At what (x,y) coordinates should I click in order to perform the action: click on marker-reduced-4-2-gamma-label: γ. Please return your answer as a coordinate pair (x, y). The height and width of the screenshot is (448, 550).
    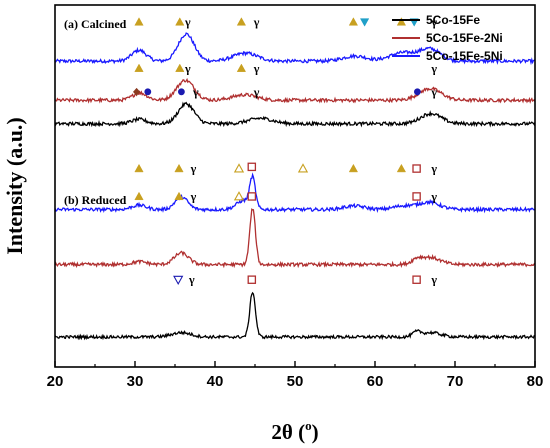
    Looking at the image, I should click on (193, 196).